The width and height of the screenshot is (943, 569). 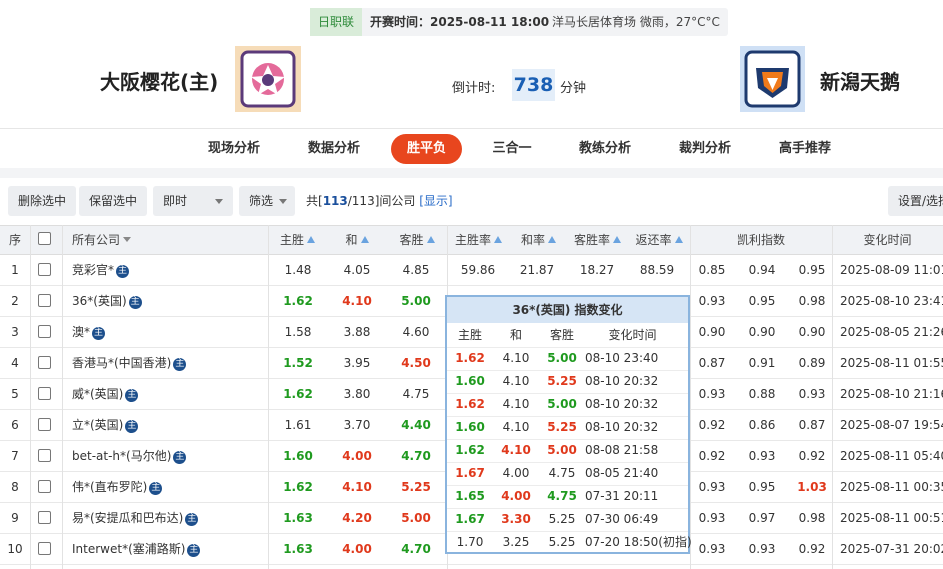 What do you see at coordinates (470, 404) in the screenshot?
I see `popup-odds: 1.62` at bounding box center [470, 404].